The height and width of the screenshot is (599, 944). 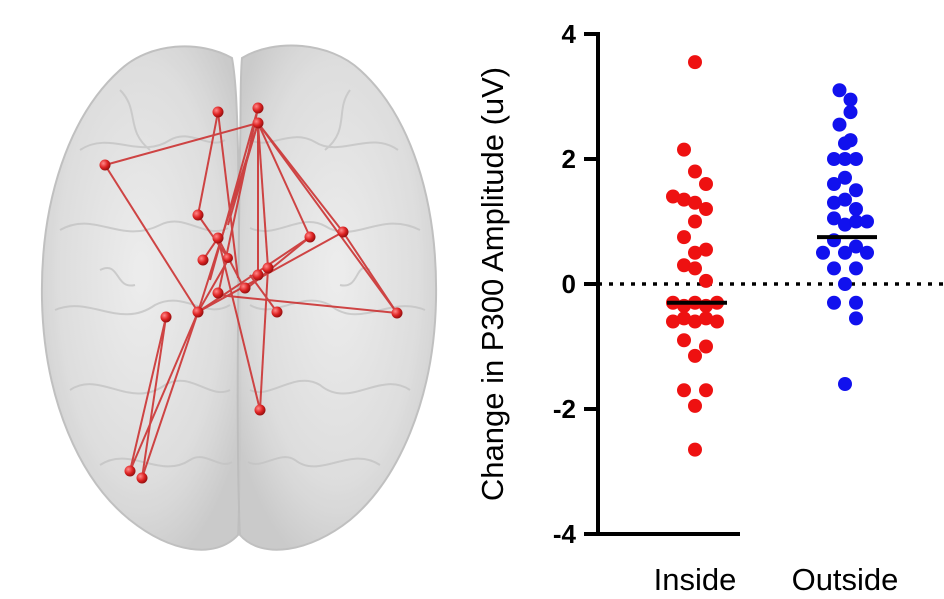 What do you see at coordinates (776, 579) in the screenshot?
I see `x-category-labels: Inside Outside` at bounding box center [776, 579].